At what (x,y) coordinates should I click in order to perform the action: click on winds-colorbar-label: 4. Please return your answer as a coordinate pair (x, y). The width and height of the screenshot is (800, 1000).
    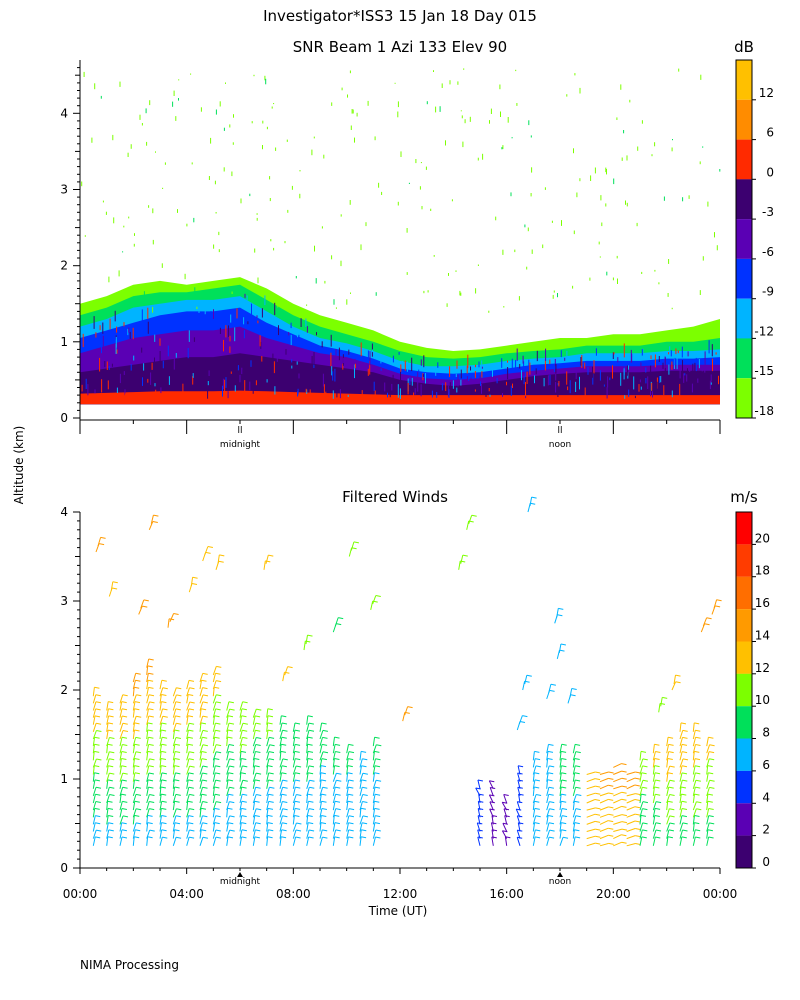
    Looking at the image, I should click on (766, 797).